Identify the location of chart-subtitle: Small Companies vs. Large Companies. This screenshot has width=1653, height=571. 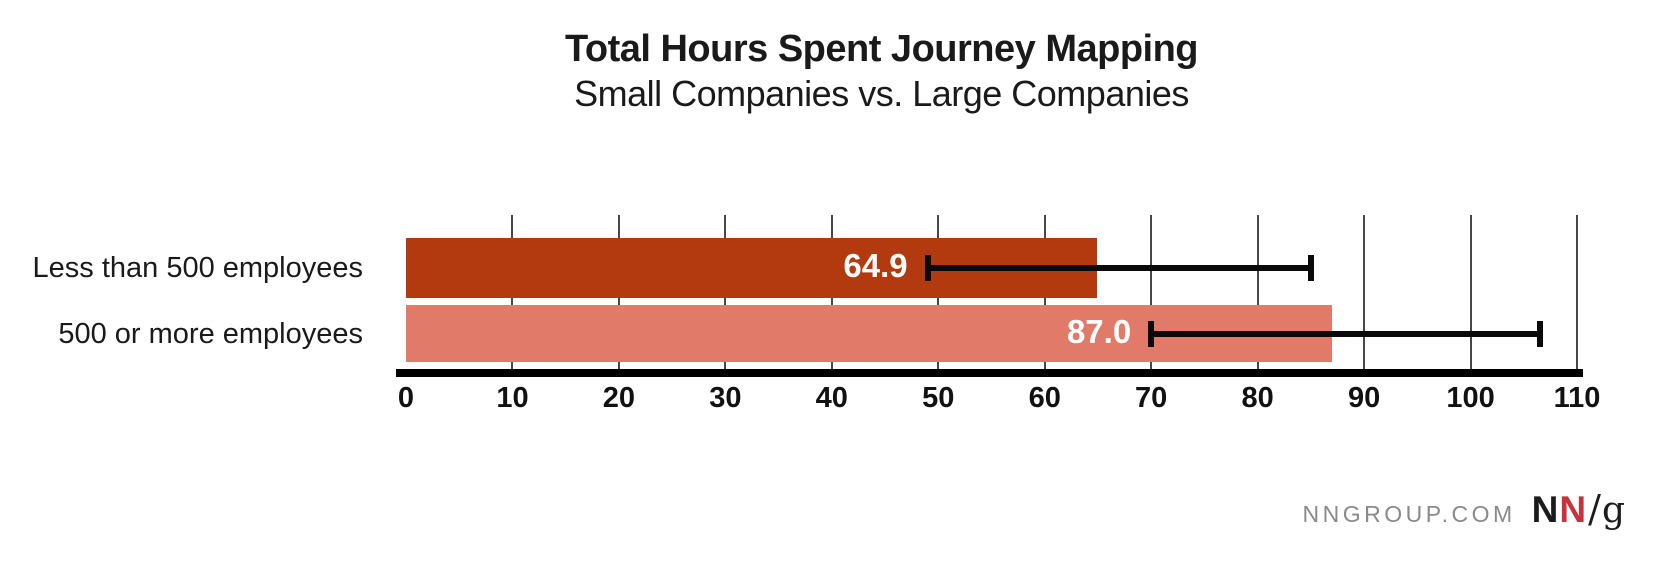
(881, 93).